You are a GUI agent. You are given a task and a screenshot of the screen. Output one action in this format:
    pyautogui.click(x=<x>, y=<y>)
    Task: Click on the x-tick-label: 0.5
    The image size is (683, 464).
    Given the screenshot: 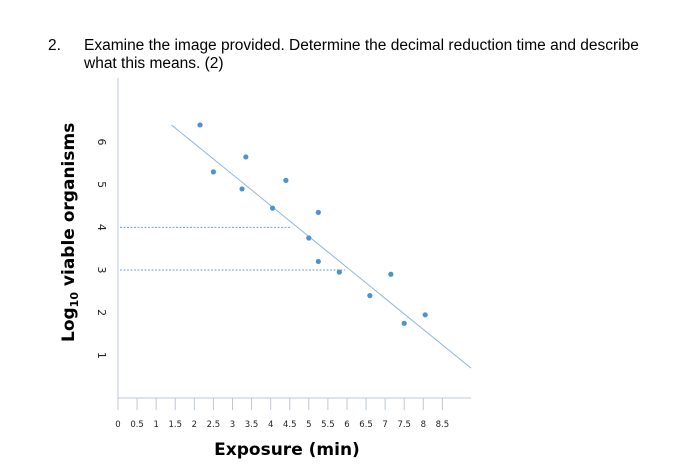 What is the action you would take?
    pyautogui.click(x=137, y=425)
    